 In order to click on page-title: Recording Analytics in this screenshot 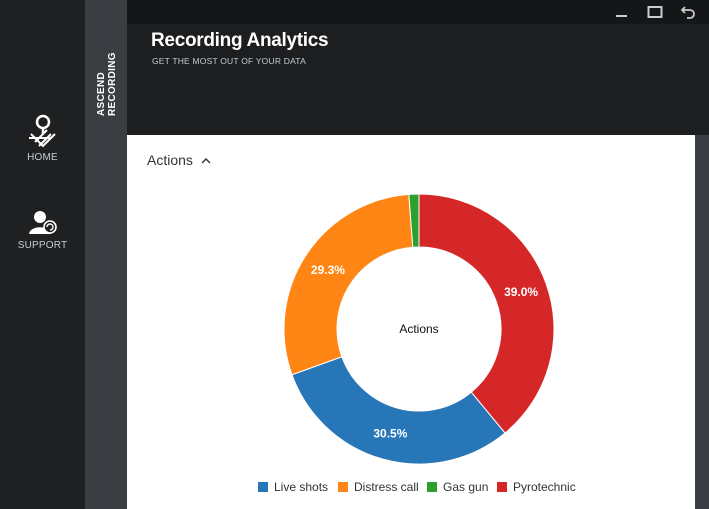, I will do `click(240, 40)`.